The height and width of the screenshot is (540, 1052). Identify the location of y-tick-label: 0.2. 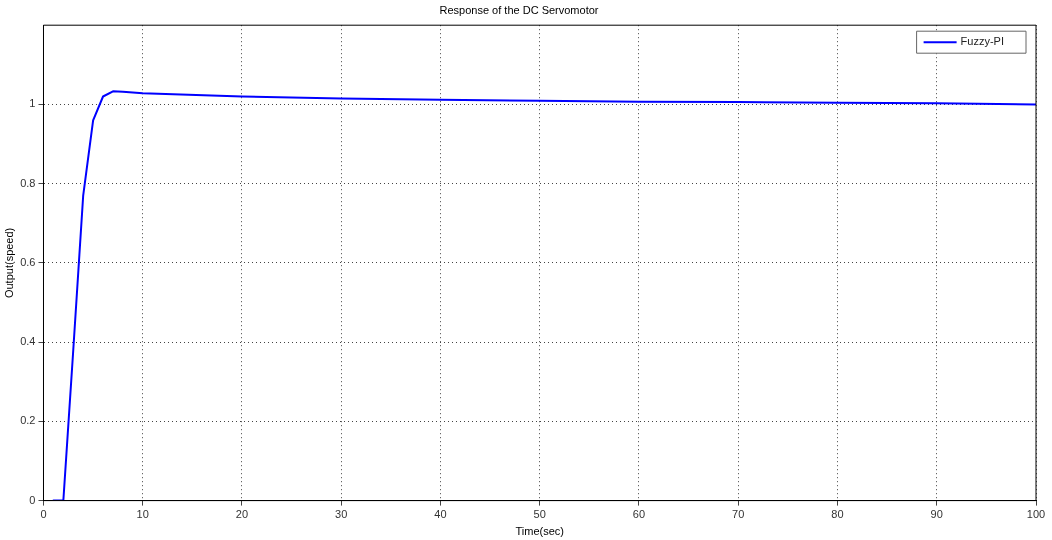
(28, 420).